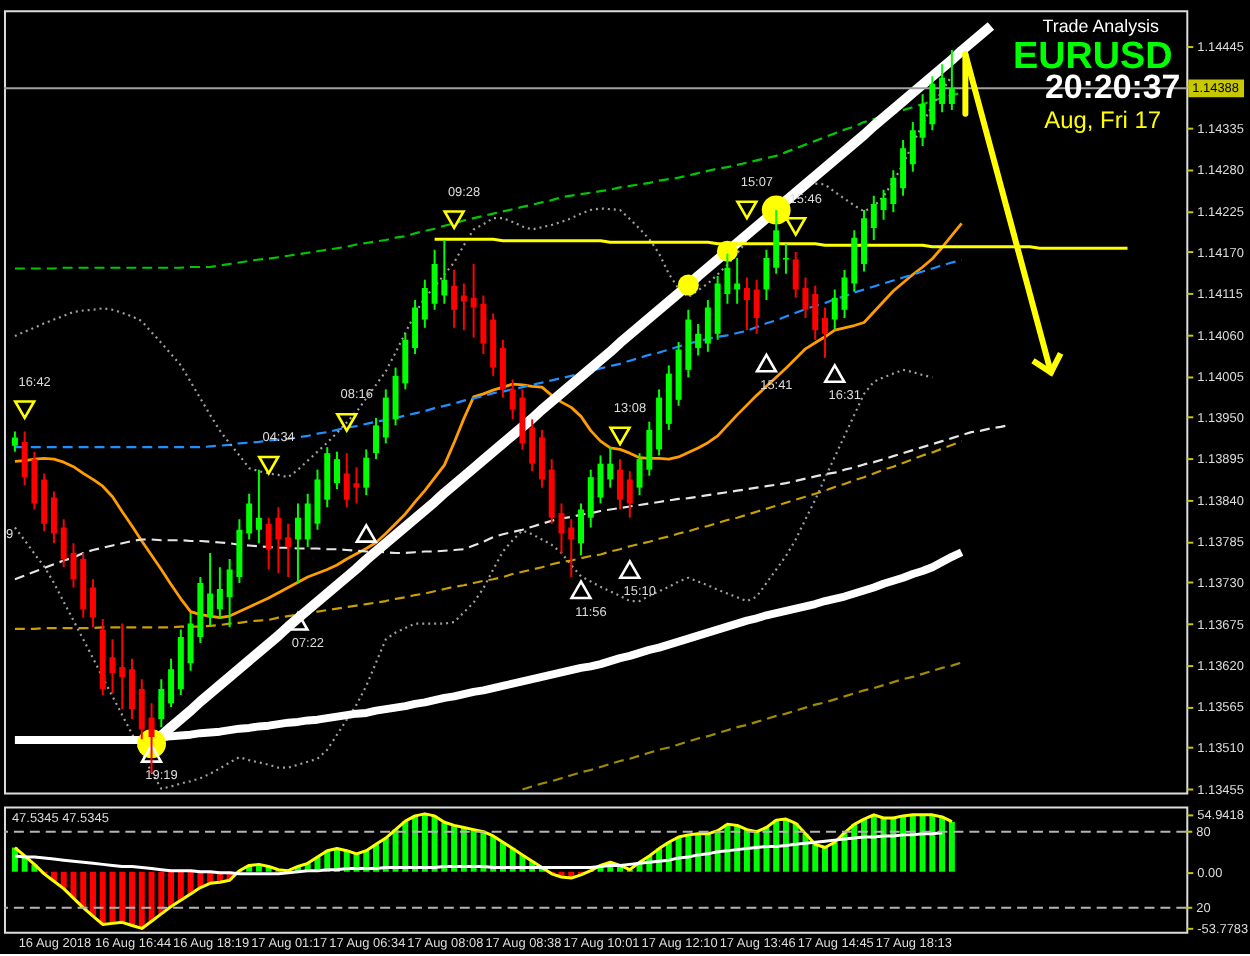  What do you see at coordinates (1101, 26) in the screenshot?
I see `annotation: Trade Analysis` at bounding box center [1101, 26].